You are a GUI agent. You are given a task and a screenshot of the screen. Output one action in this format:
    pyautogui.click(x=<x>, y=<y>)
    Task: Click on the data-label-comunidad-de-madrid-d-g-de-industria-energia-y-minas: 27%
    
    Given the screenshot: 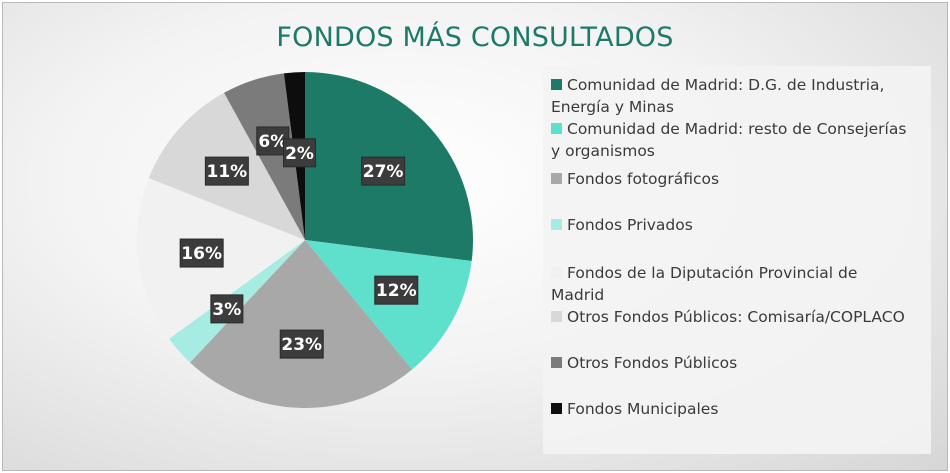 What is the action you would take?
    pyautogui.click(x=383, y=171)
    